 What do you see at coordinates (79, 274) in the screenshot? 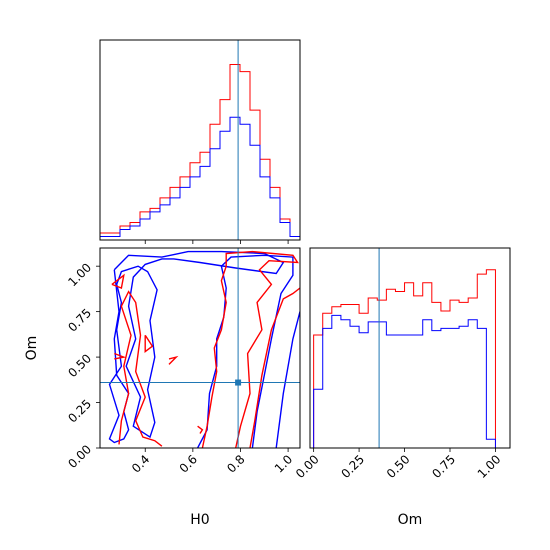
I see `contour-ytick-label: 1.00` at bounding box center [79, 274].